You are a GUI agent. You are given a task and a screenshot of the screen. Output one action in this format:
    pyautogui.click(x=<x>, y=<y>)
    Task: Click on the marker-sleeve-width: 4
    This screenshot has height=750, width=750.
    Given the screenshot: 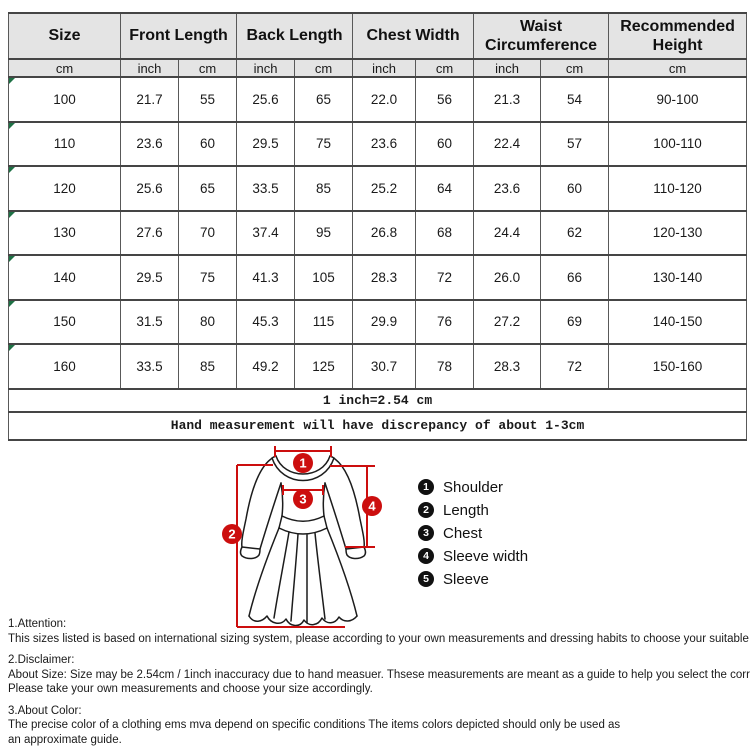 What is the action you would take?
    pyautogui.click(x=372, y=506)
    